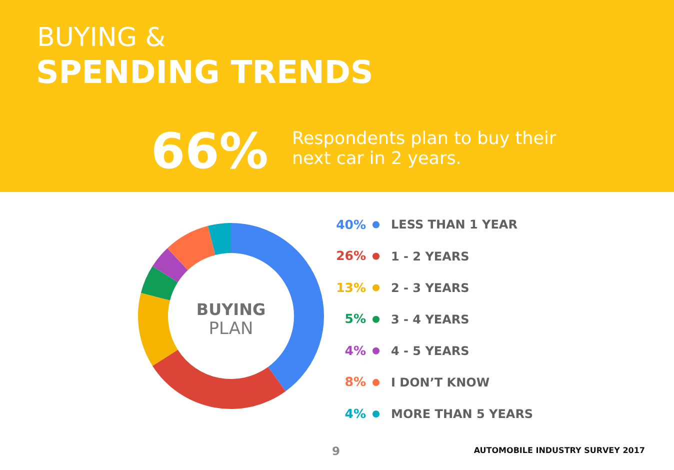 This screenshot has width=674, height=470. Describe the element at coordinates (336, 451) in the screenshot. I see `text: 9` at that location.